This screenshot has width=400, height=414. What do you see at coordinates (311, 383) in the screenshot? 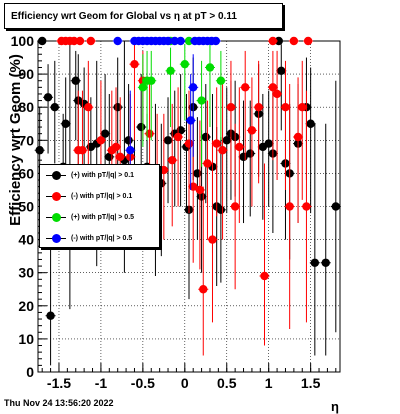
I see `x-tick-label: 1.5` at bounding box center [311, 383].